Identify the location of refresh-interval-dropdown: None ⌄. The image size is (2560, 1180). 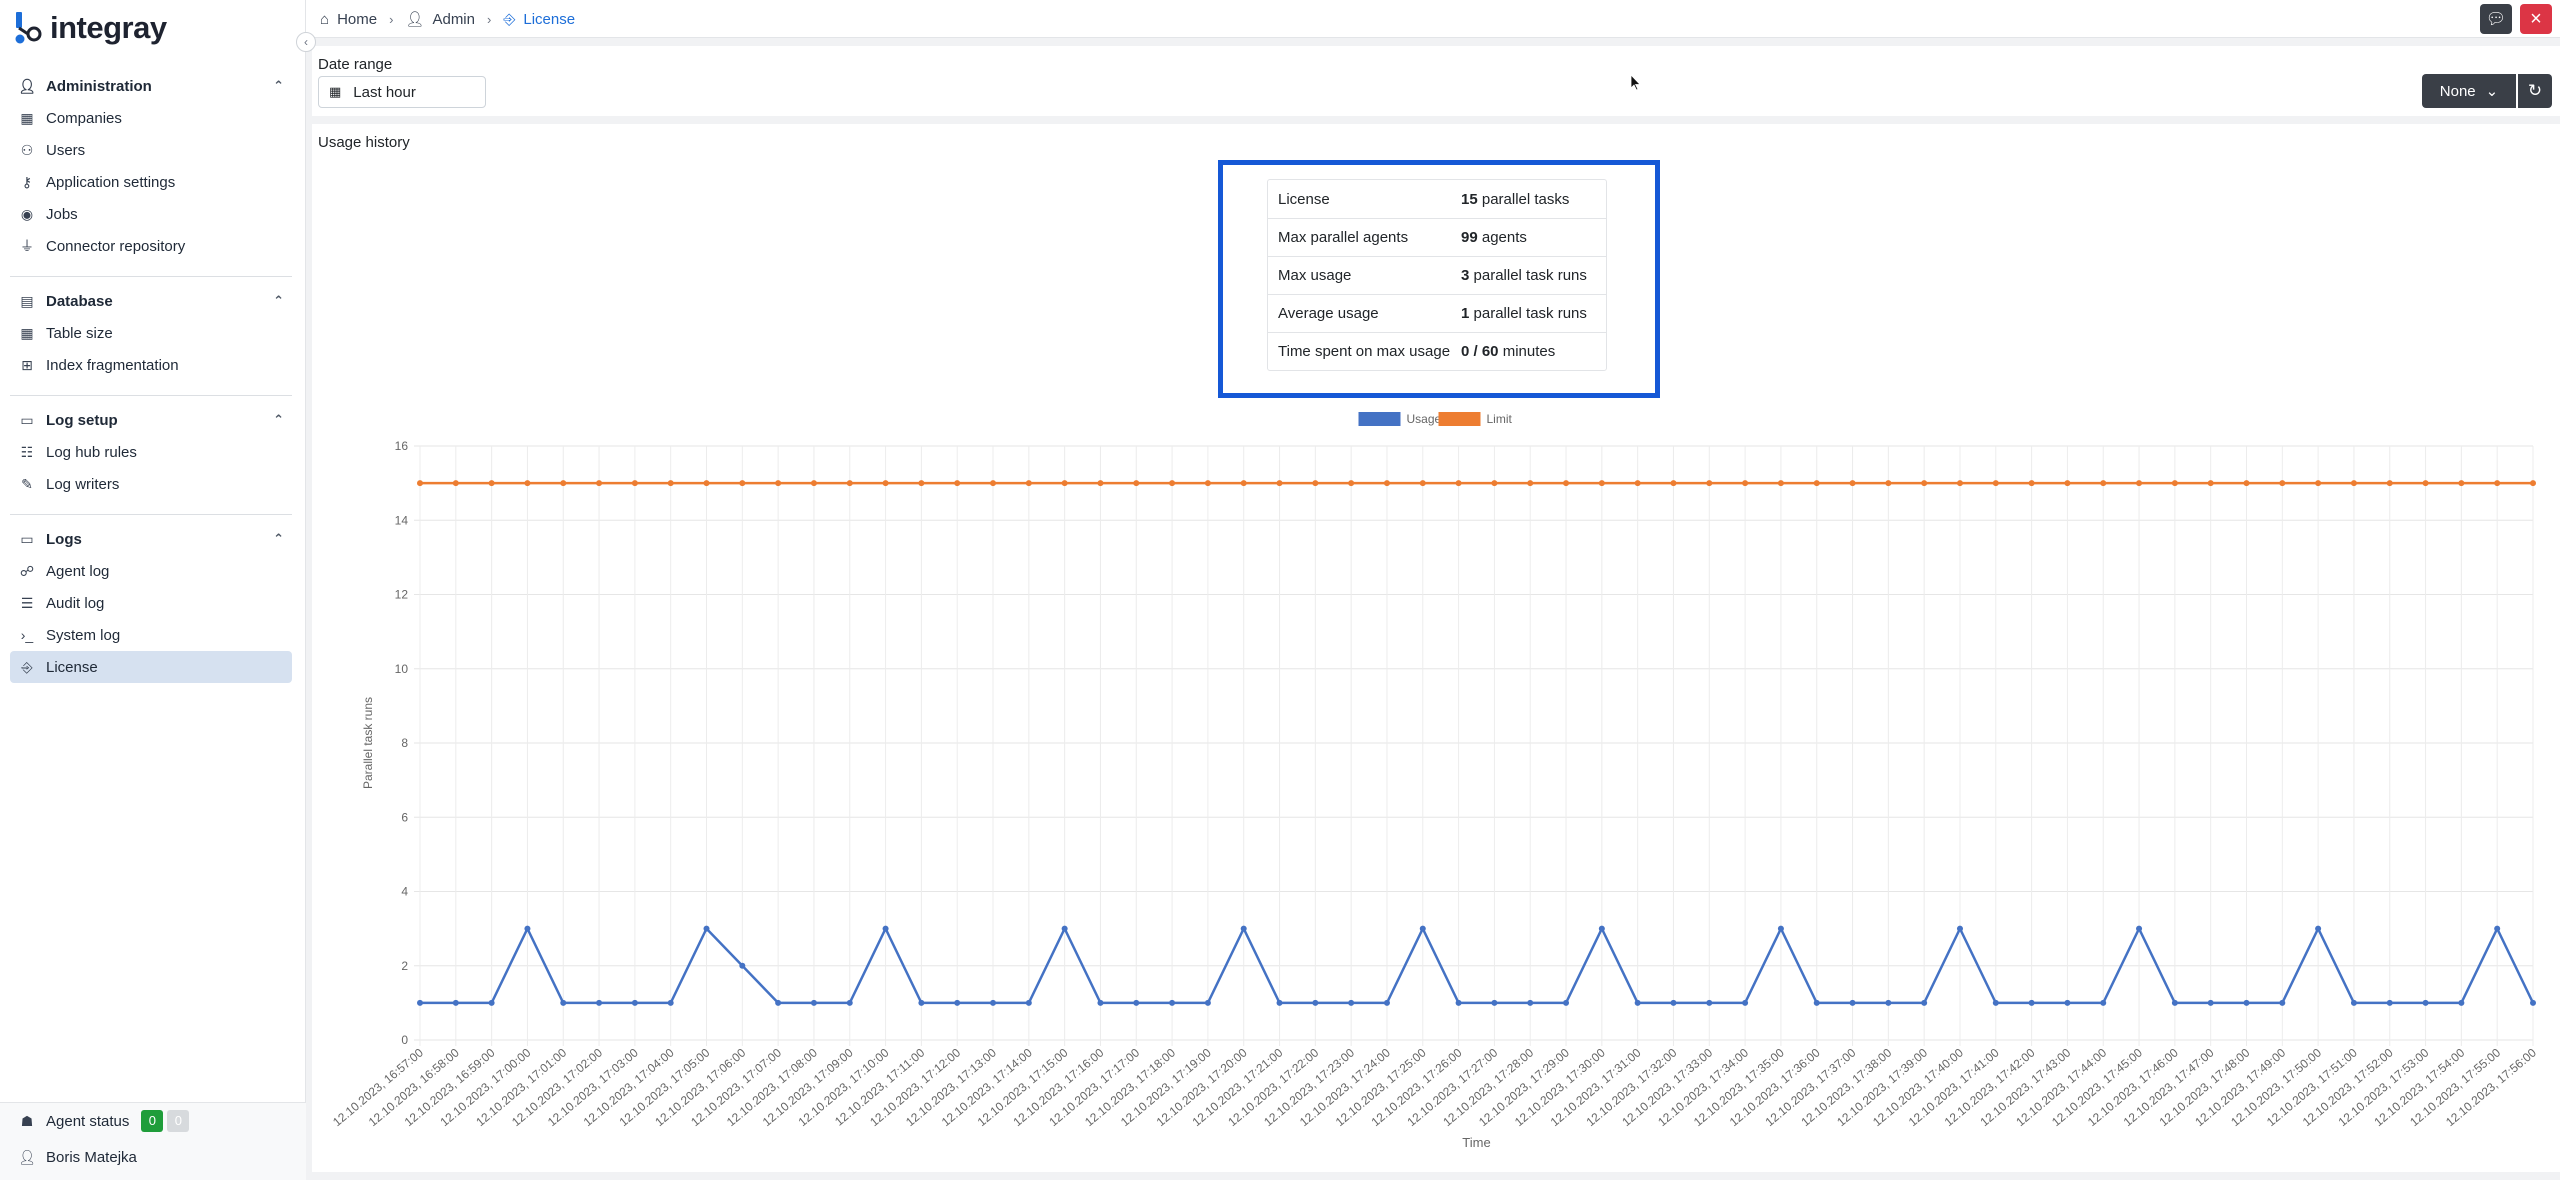
(2469, 91).